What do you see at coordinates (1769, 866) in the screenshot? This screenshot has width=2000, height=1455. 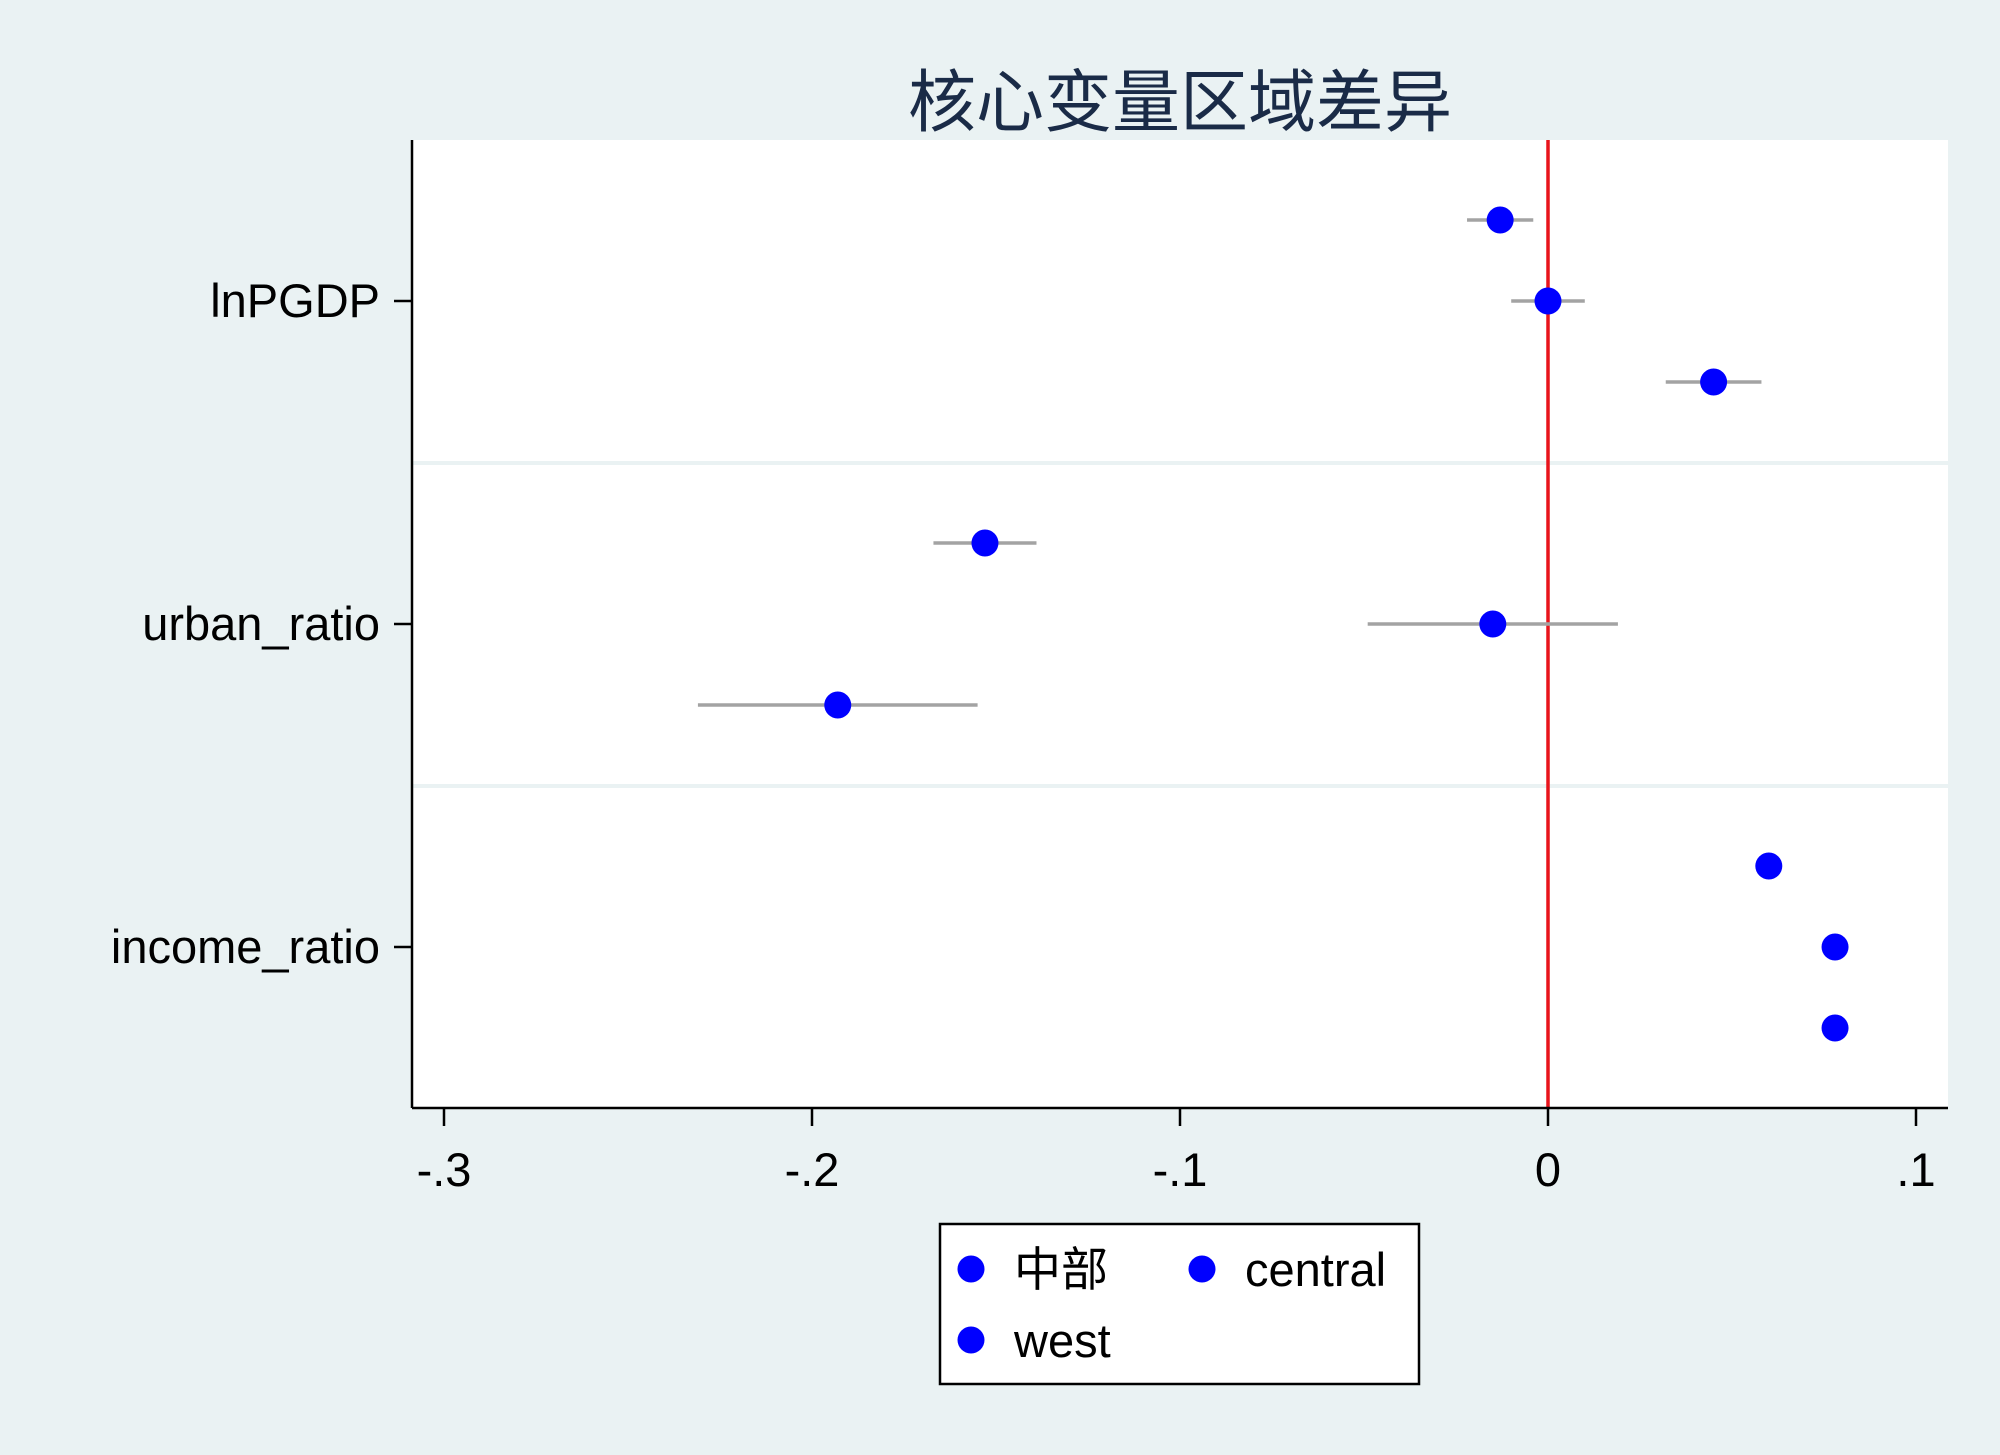 I see `point-zhongbu-income_ratio` at bounding box center [1769, 866].